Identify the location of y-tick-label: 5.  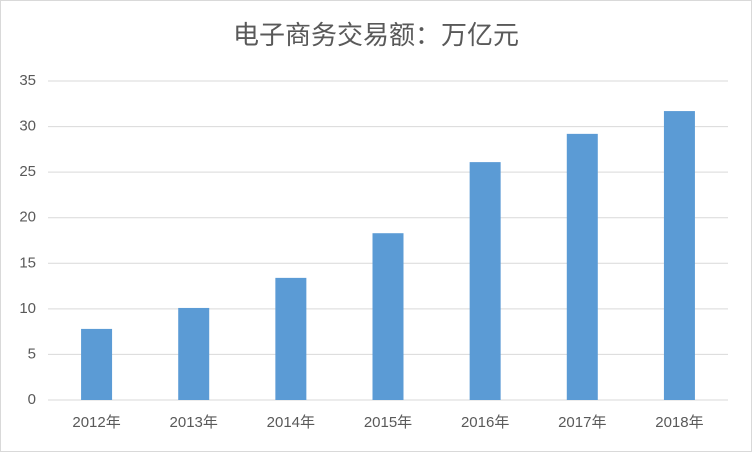
(32, 353).